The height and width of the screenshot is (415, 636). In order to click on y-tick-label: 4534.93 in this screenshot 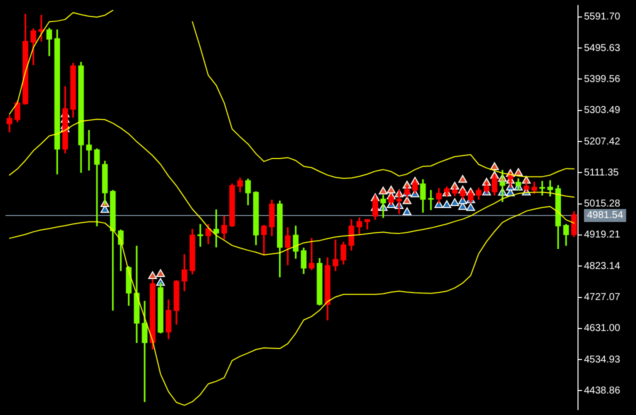, I will do `click(602, 360)`.